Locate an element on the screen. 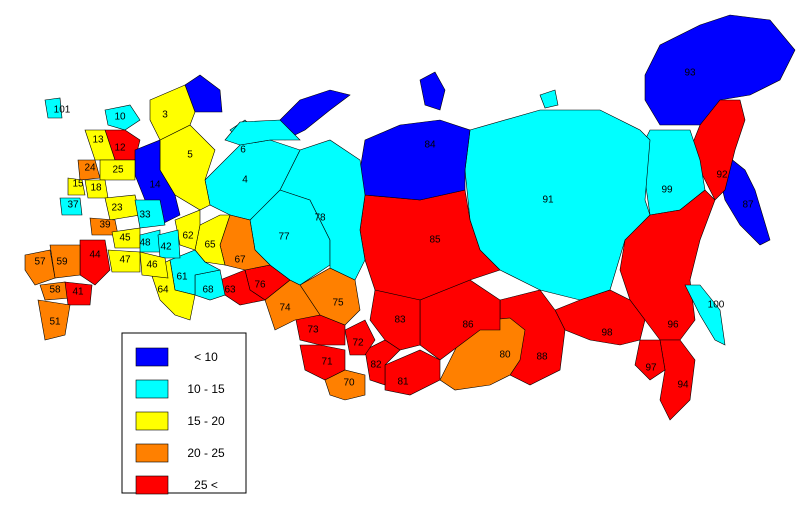  region-label: 72 is located at coordinates (358, 343).